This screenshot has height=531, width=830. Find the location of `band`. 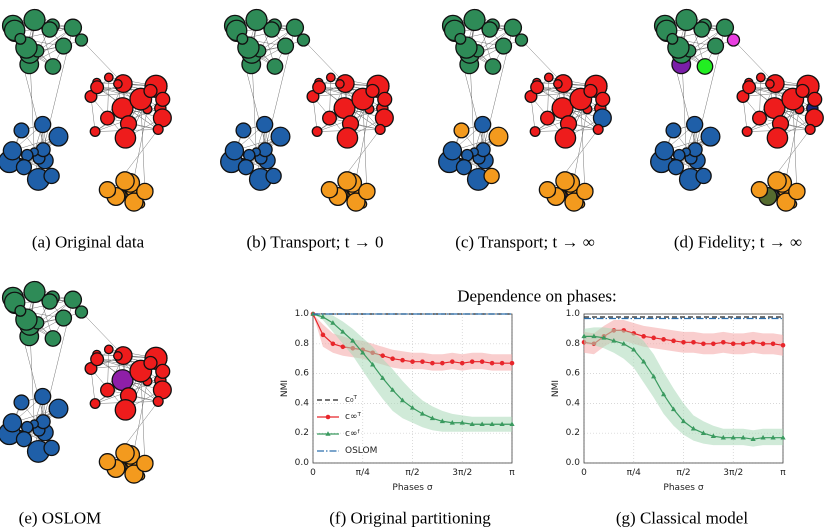

band is located at coordinates (413, 373).